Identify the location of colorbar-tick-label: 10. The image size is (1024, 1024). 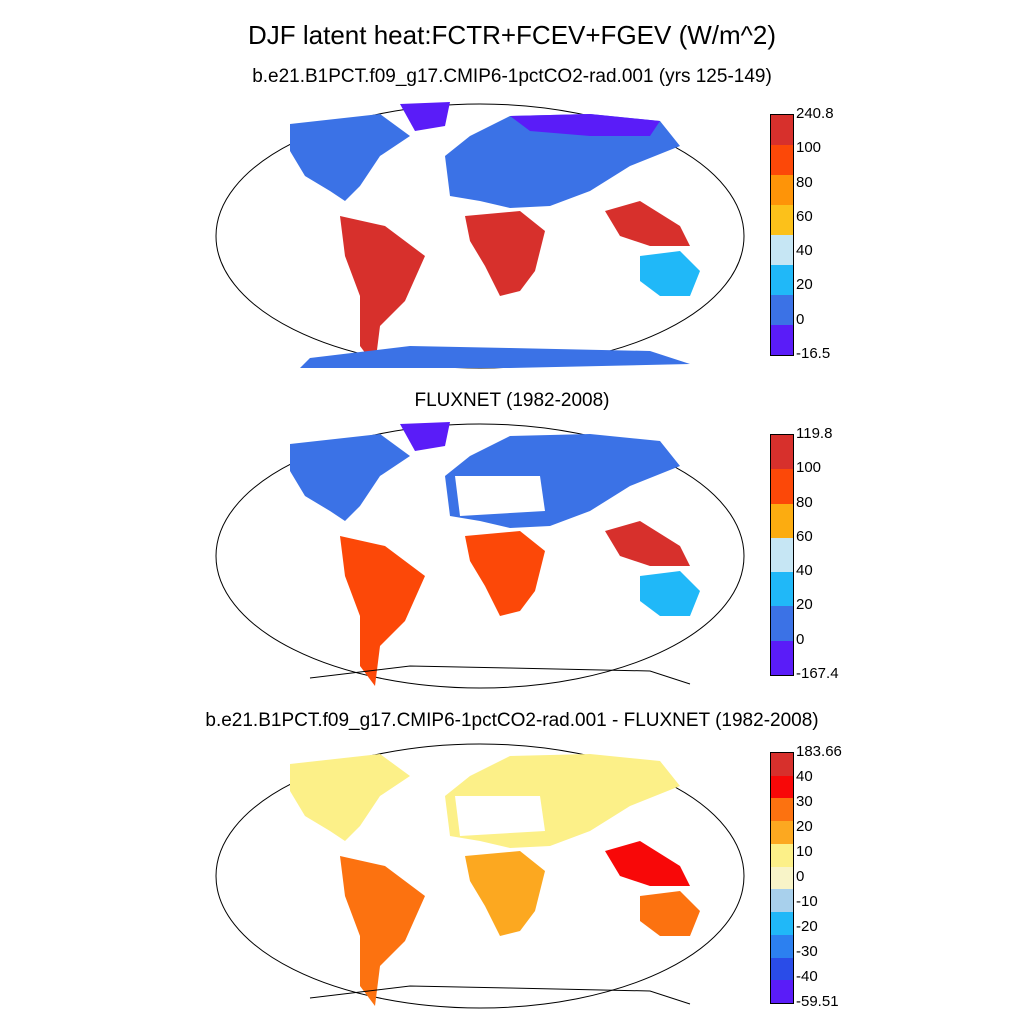
(804, 851).